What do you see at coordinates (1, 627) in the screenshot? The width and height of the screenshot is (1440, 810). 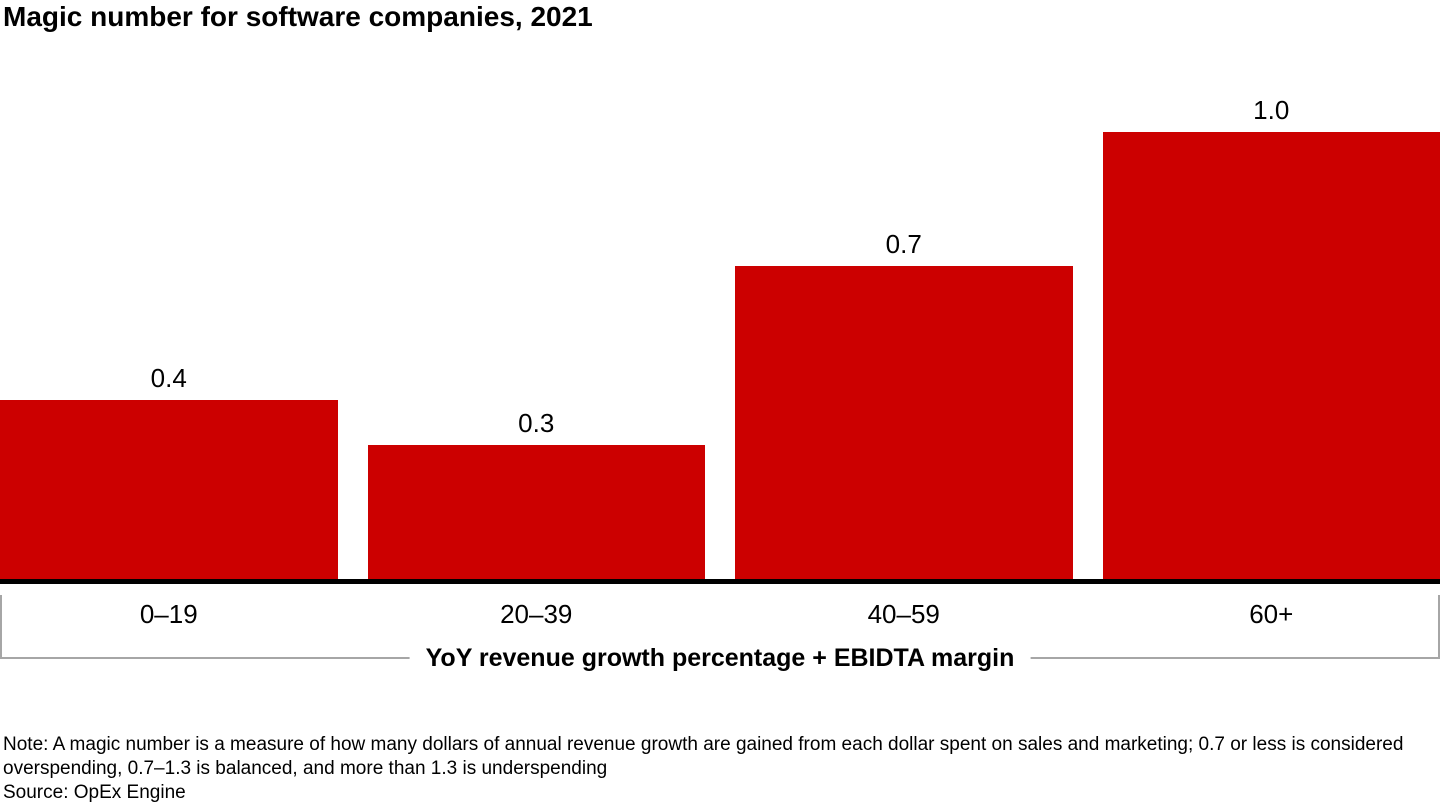 I see `axis-bracket-left-tick` at bounding box center [1, 627].